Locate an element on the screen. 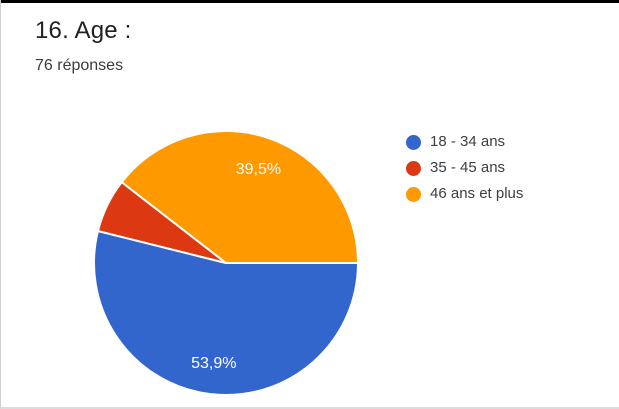 This screenshot has width=619, height=409. window-top-border is located at coordinates (310, 1).